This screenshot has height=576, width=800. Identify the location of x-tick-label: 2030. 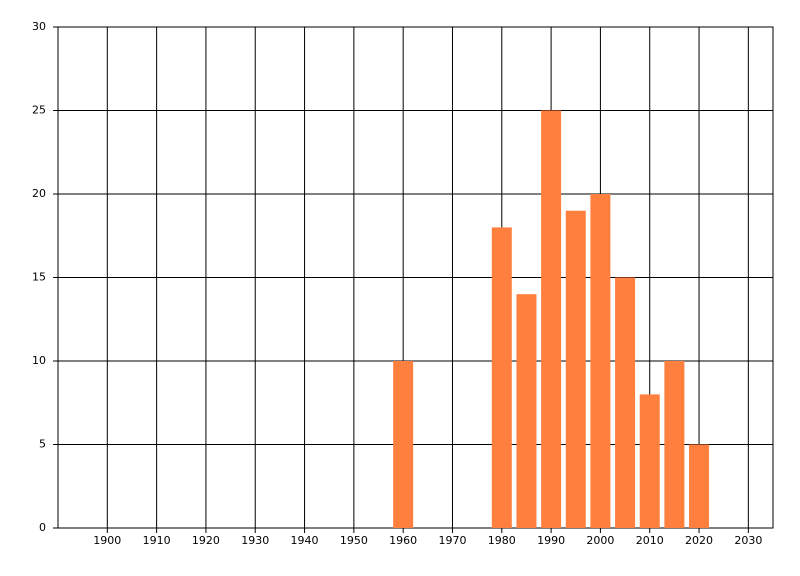
(748, 540).